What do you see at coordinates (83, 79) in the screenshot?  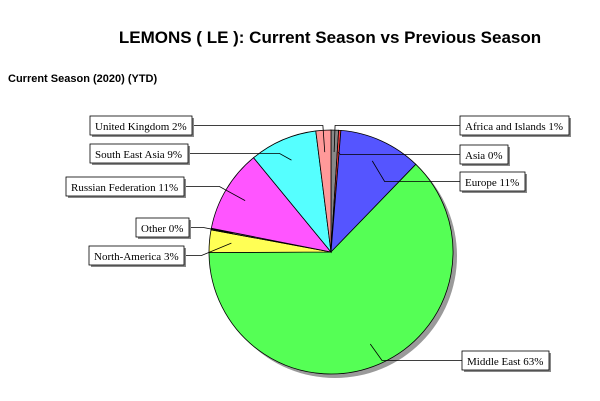 I see `chart-subtitle: Current Season (2020) (YTD)` at bounding box center [83, 79].